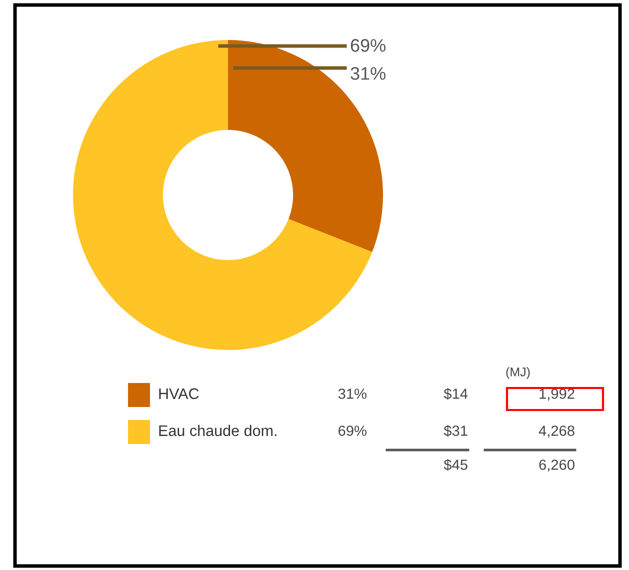 The width and height of the screenshot is (629, 570). Describe the element at coordinates (456, 430) in the screenshot. I see `text: $31` at that location.